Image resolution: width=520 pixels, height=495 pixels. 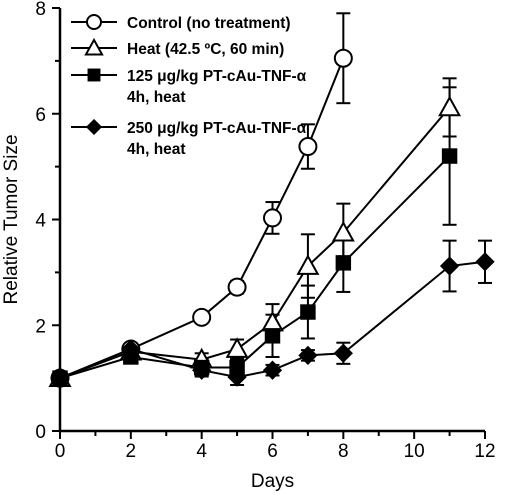 What do you see at coordinates (272, 481) in the screenshot?
I see `x-axis-label: Days` at bounding box center [272, 481].